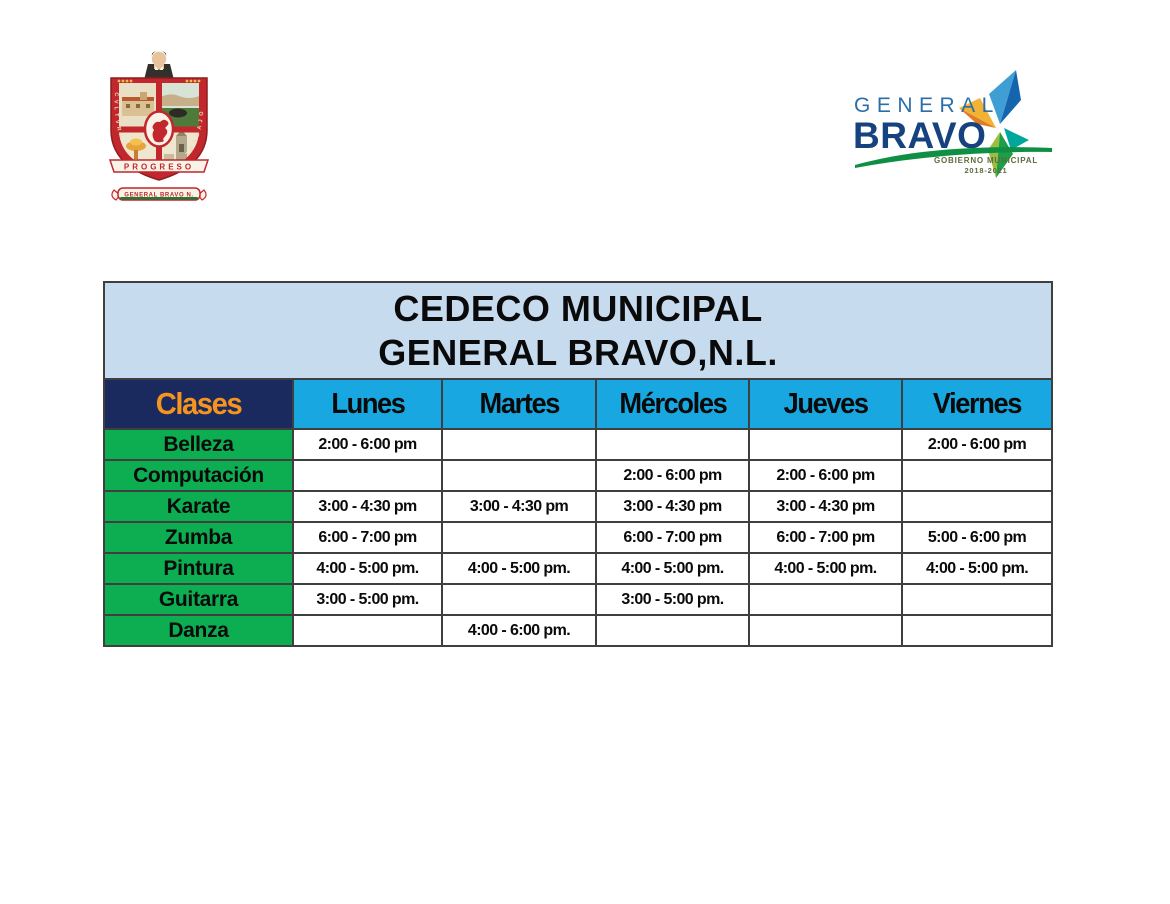 Image resolution: width=1170 pixels, height=904 pixels. What do you see at coordinates (198, 404) in the screenshot?
I see `column-header-clases: Clases` at bounding box center [198, 404].